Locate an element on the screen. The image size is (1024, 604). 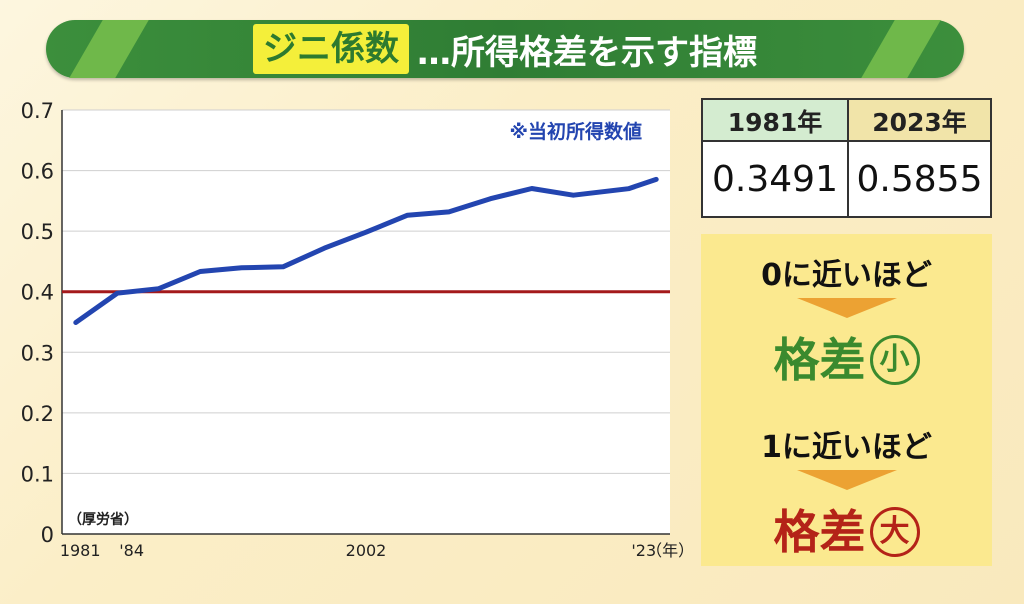
table-header-2023: 2023年 is located at coordinates (919, 121).